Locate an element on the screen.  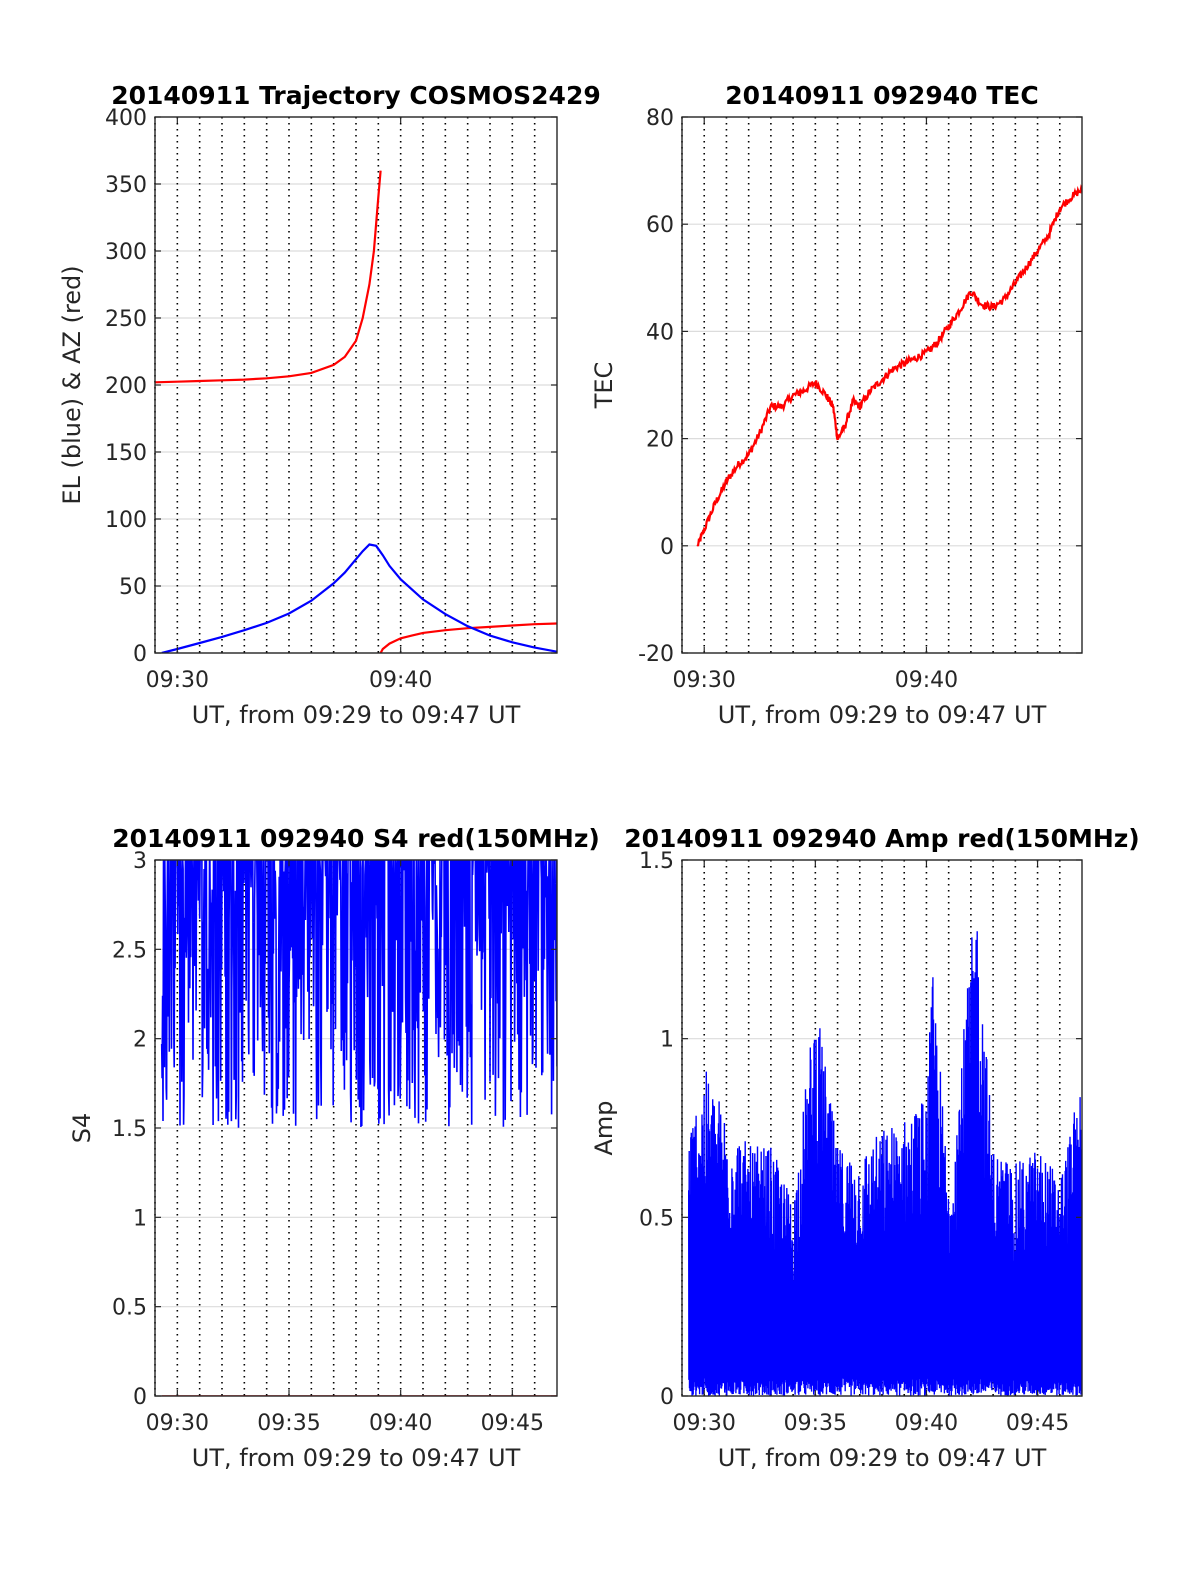
y-tick-label: 250 is located at coordinates (126, 319).